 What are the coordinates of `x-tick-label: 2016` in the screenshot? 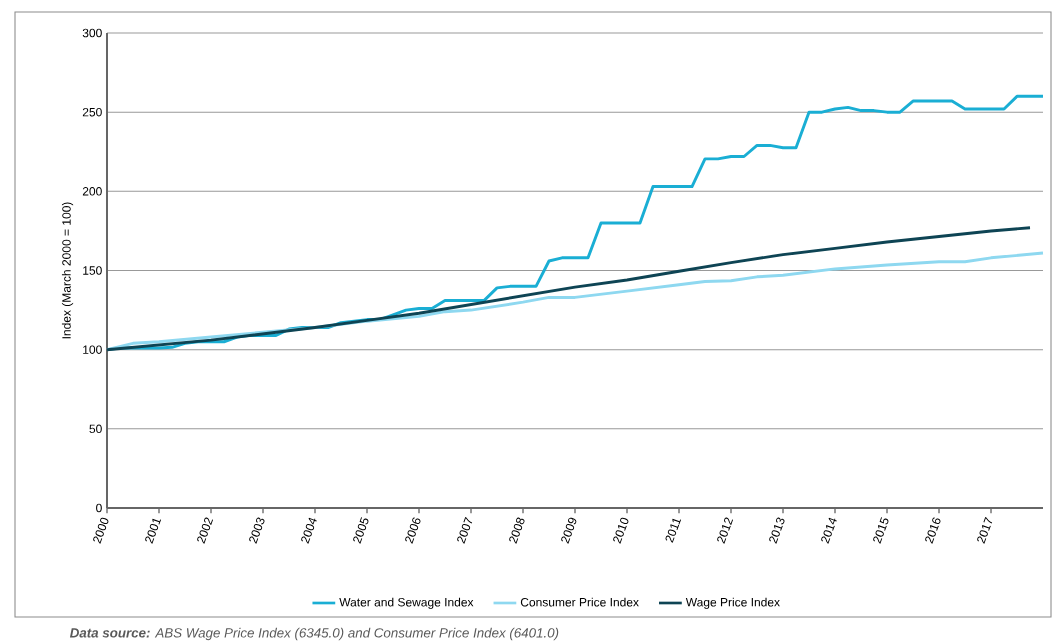 It's located at (933, 530).